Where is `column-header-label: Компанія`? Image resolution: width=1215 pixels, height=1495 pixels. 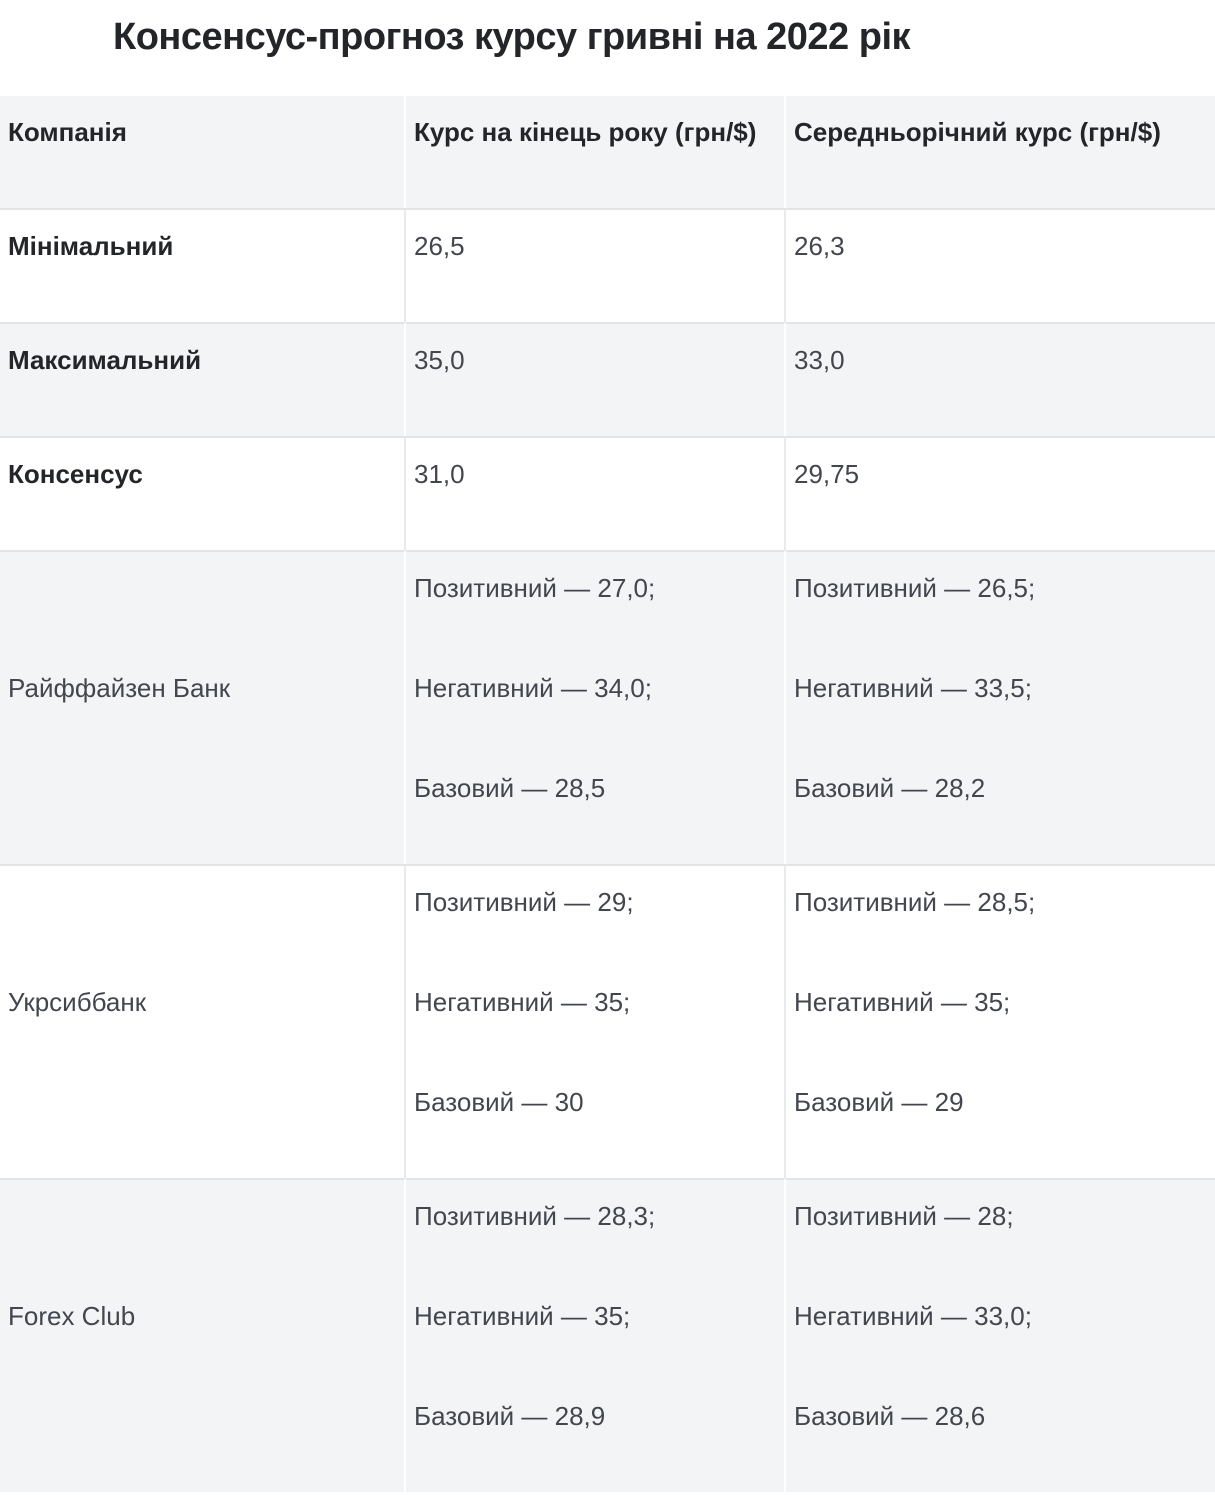
column-header-label: Компанія is located at coordinates (67, 132).